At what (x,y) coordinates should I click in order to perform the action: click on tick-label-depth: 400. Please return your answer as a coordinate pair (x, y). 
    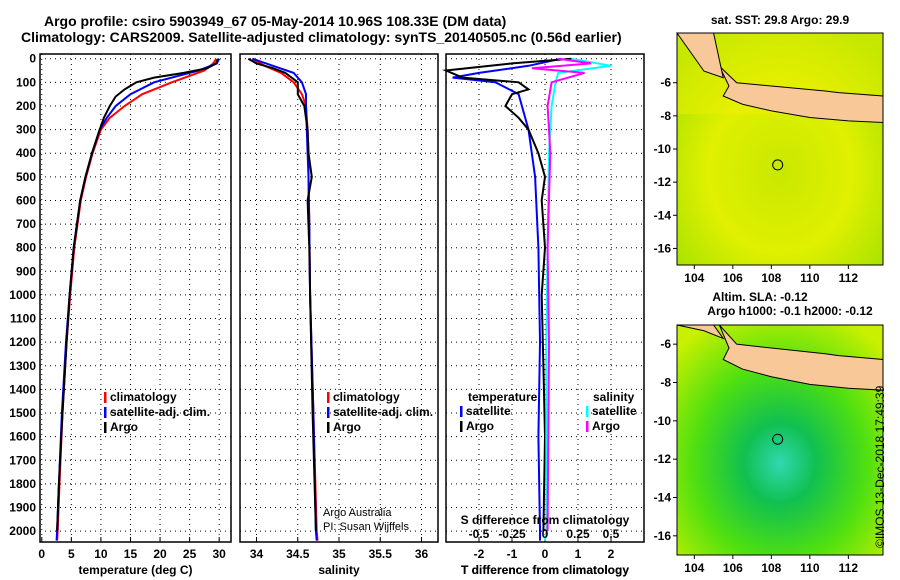
    Looking at the image, I should click on (26, 153).